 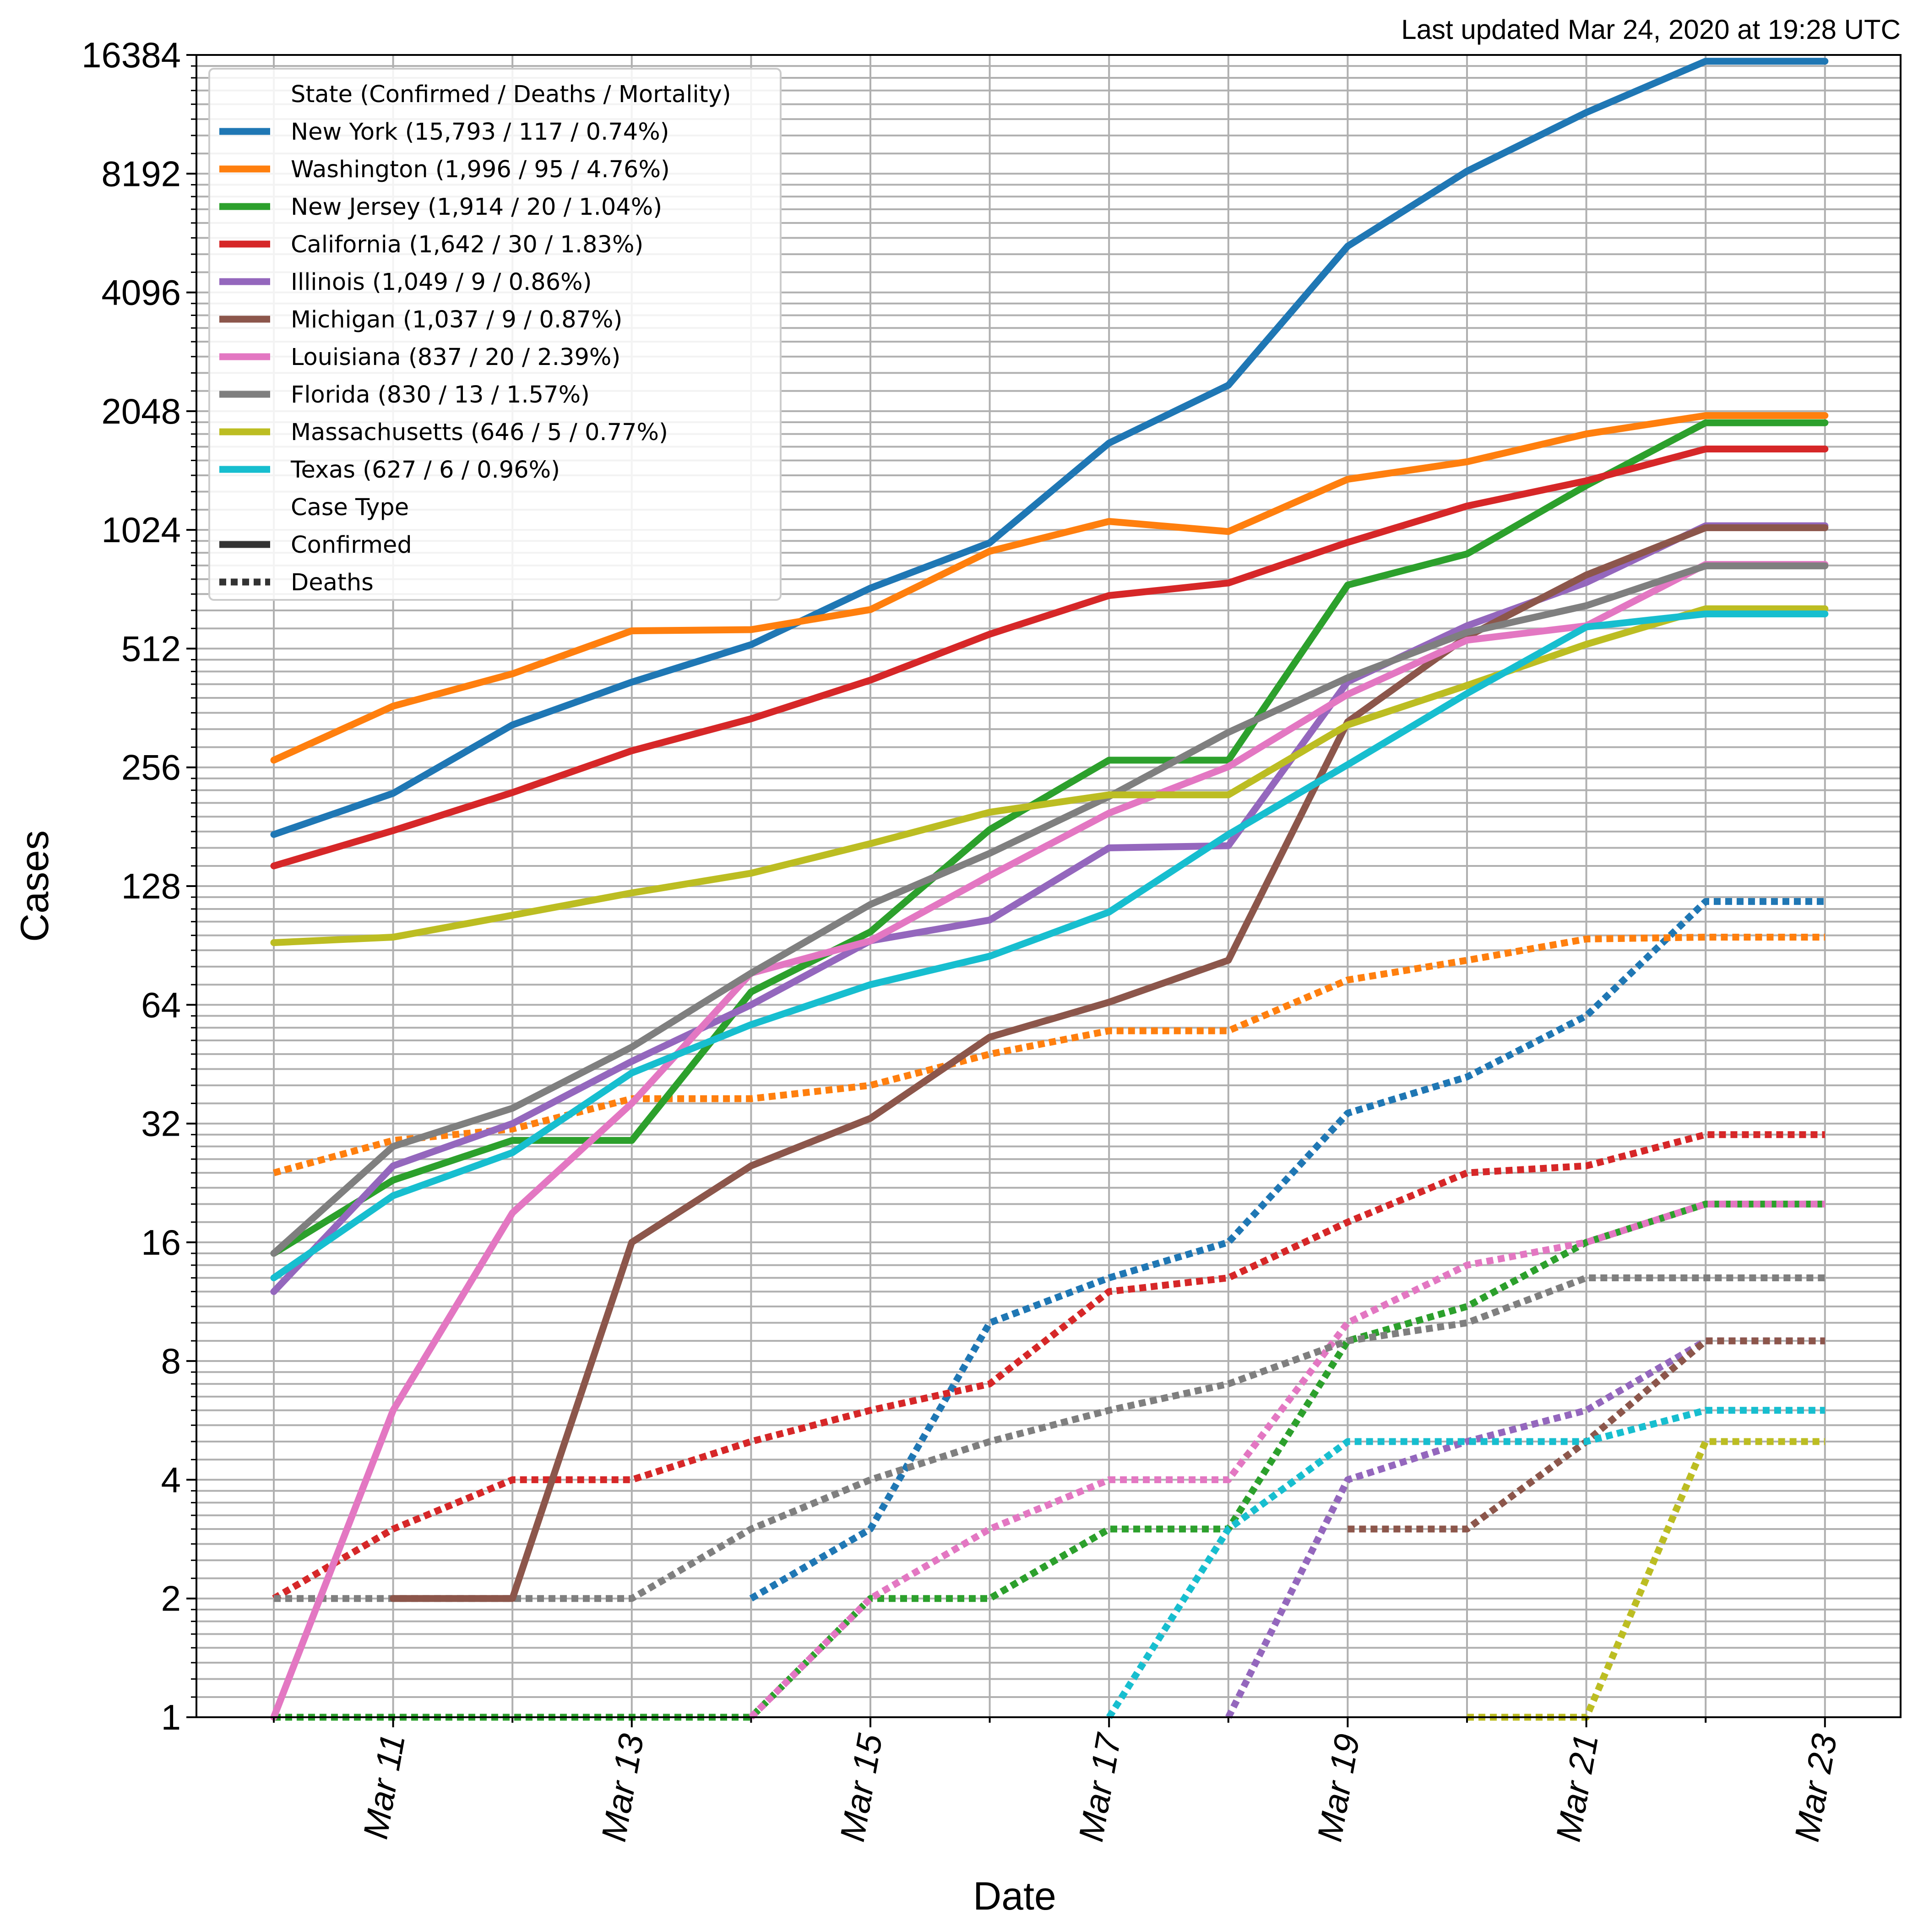 What do you see at coordinates (441, 282) in the screenshot?
I see `legend-entry: Illinois (1,049 / 9 / 0.86%)` at bounding box center [441, 282].